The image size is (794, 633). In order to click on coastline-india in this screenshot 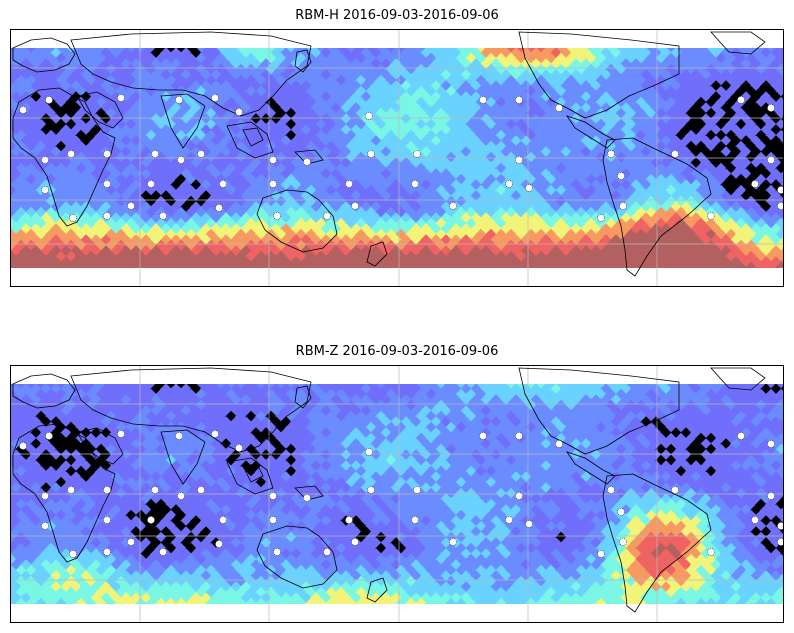, I will do `click(183, 121)`.